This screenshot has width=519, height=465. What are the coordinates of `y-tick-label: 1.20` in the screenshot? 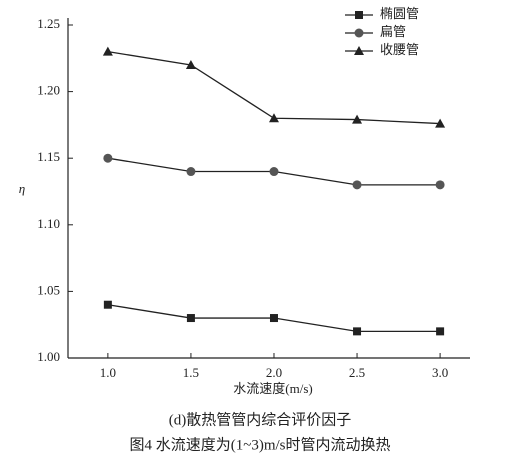 It's located at (48, 90).